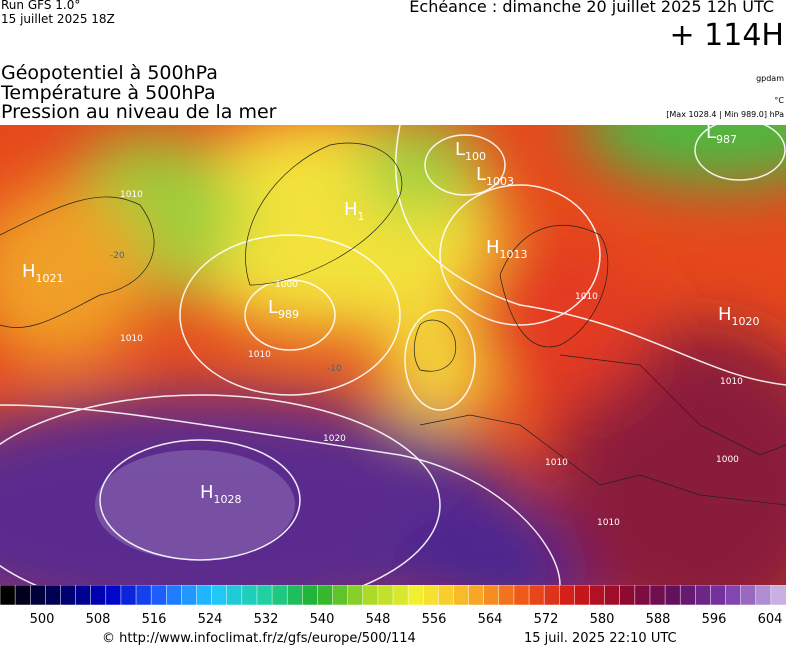 The image size is (786, 648). Describe the element at coordinates (210, 619) in the screenshot. I see `colorbar-tick-label: 524` at that location.